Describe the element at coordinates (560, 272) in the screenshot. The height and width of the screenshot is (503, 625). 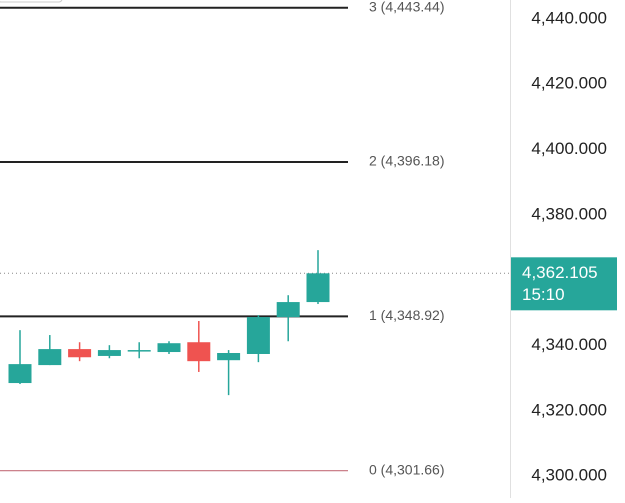
I see `price-badge-value: 4,362.105` at that location.